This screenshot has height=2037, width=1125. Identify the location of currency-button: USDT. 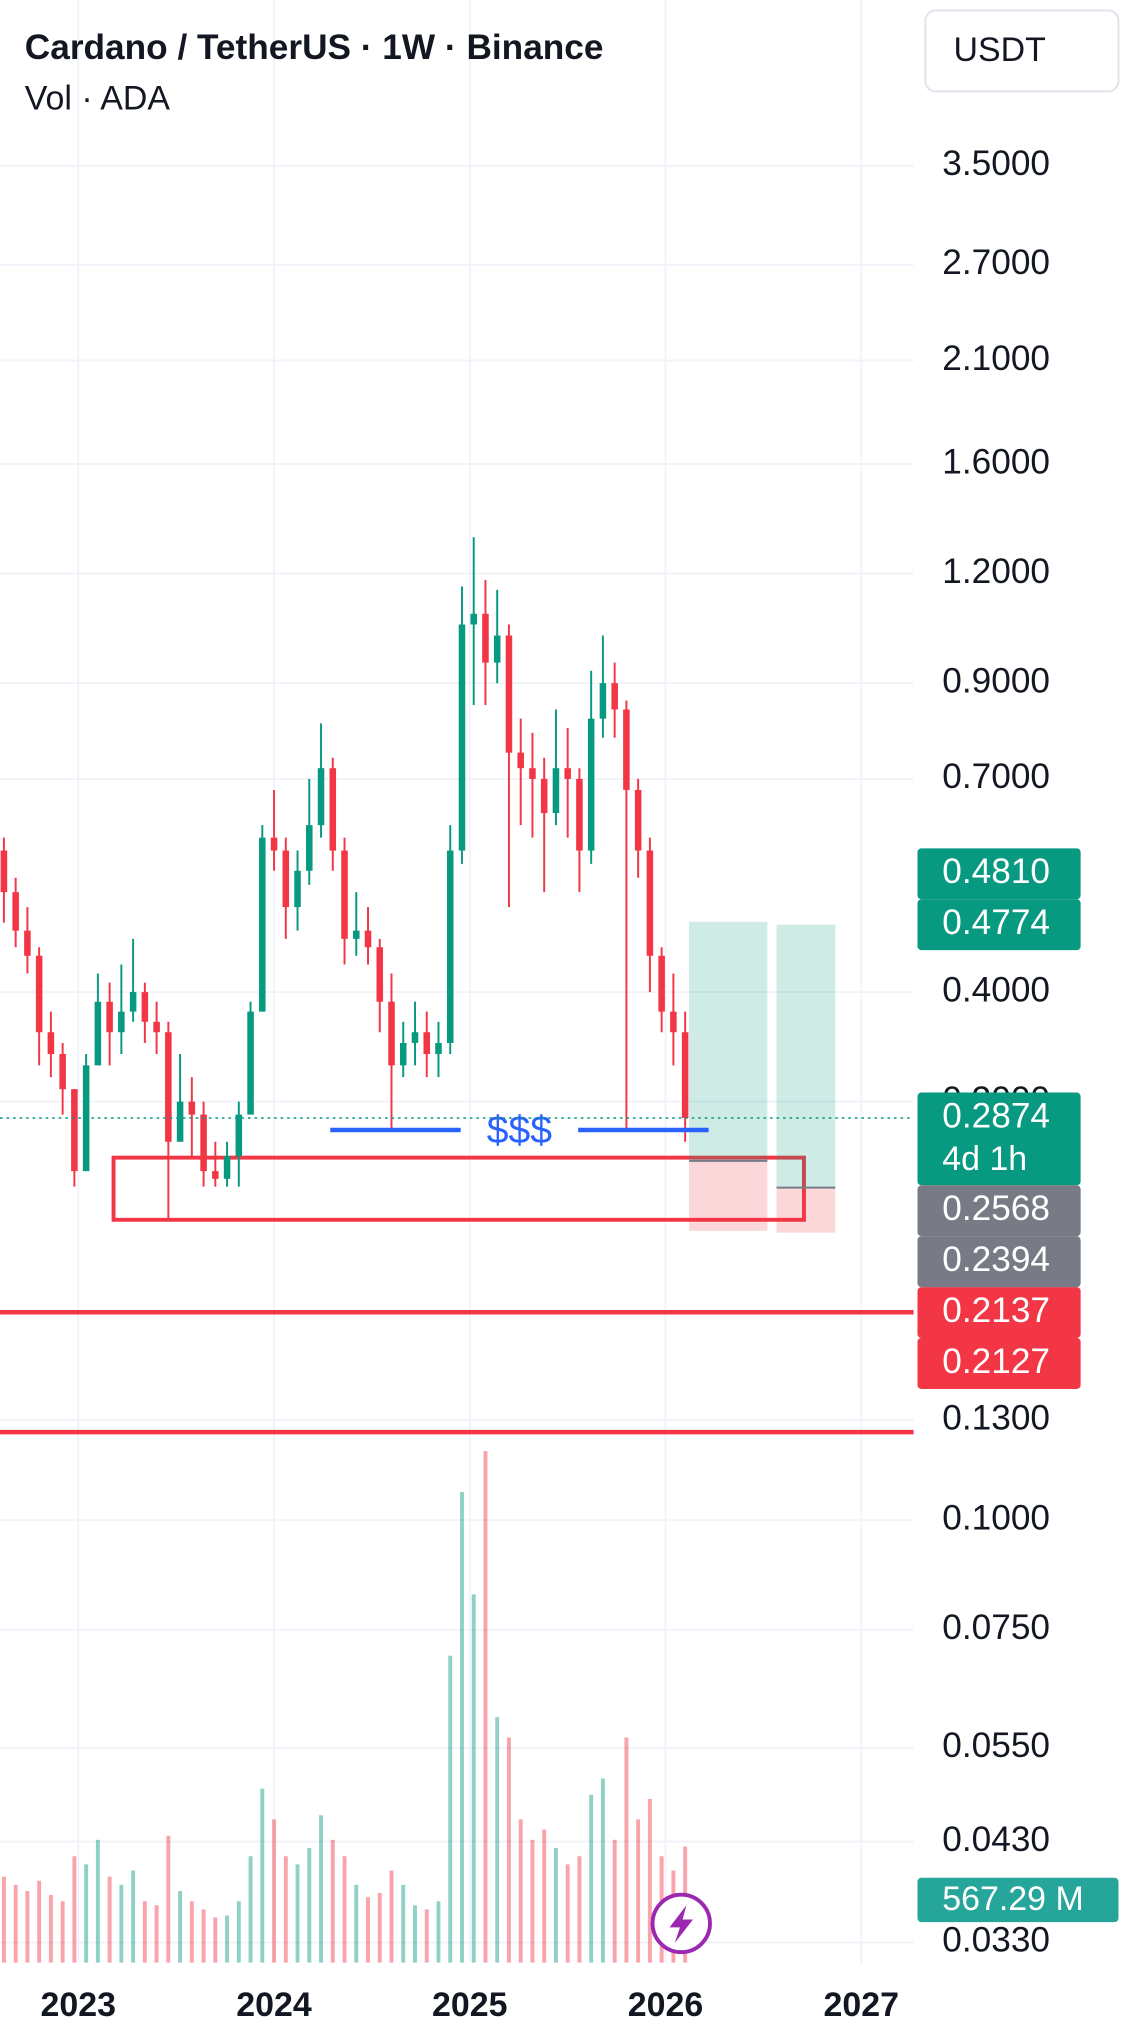
(1022, 51).